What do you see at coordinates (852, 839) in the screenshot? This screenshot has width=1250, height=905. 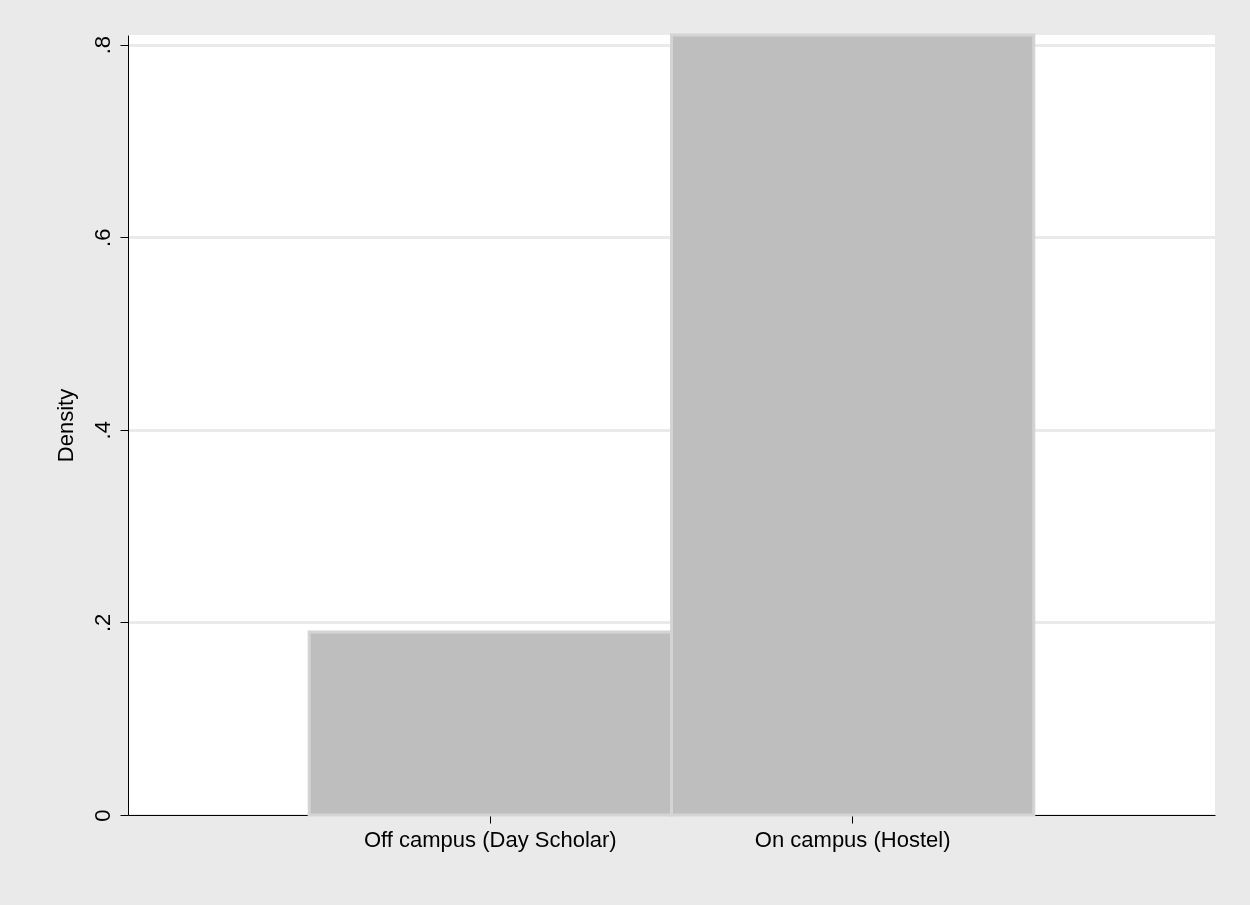 I see `x-tick-label: On campus (Hostel)` at bounding box center [852, 839].